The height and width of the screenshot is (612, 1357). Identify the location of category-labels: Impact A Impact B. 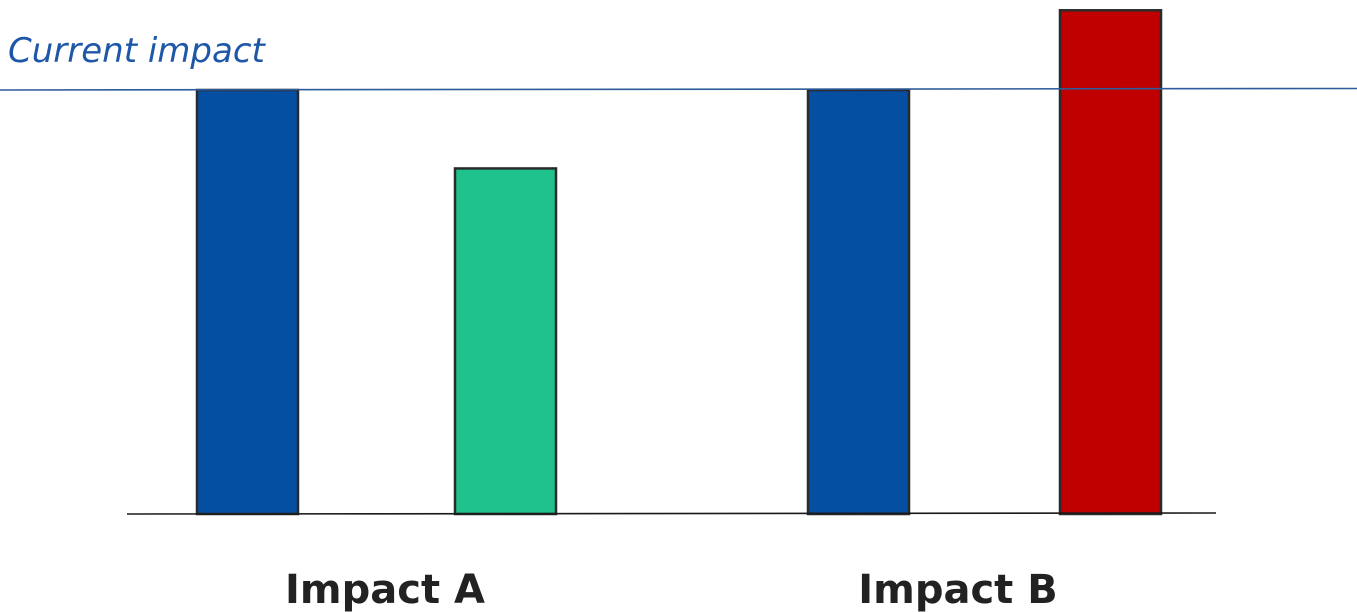
(671, 589).